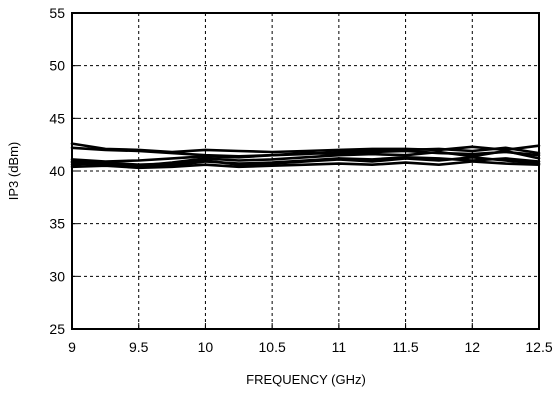  I want to click on x-tick-label: 10.5, so click(272, 347).